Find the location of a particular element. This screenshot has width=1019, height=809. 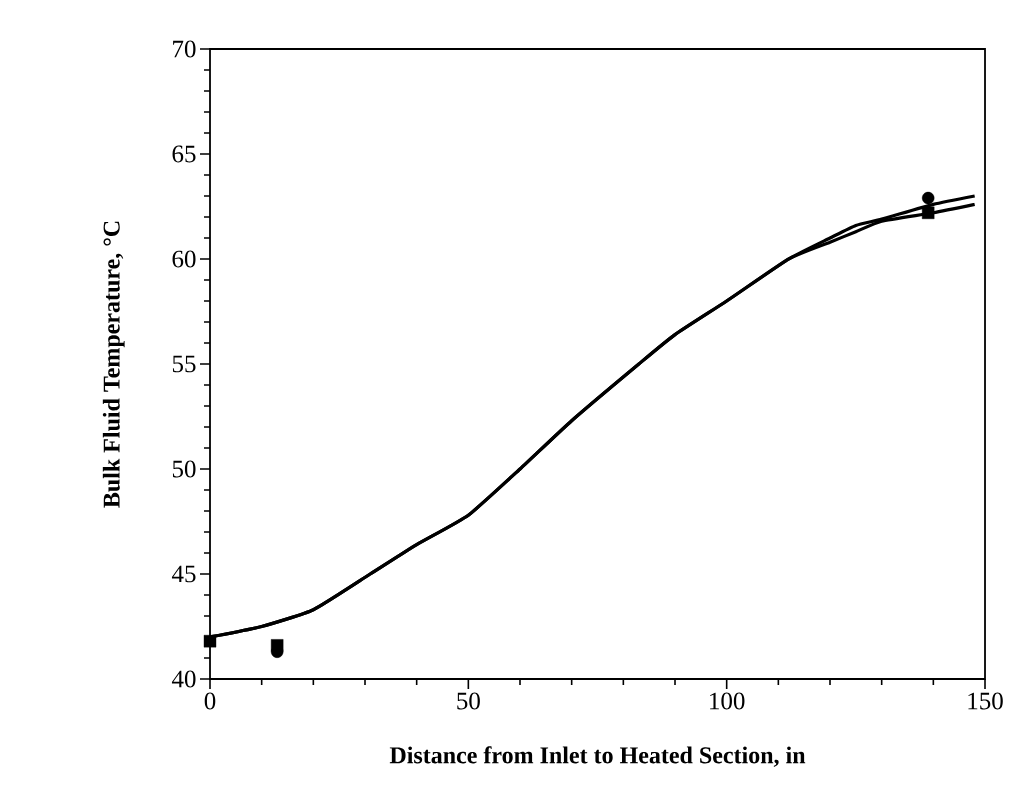

y-tick-label: 55 is located at coordinates (184, 364).